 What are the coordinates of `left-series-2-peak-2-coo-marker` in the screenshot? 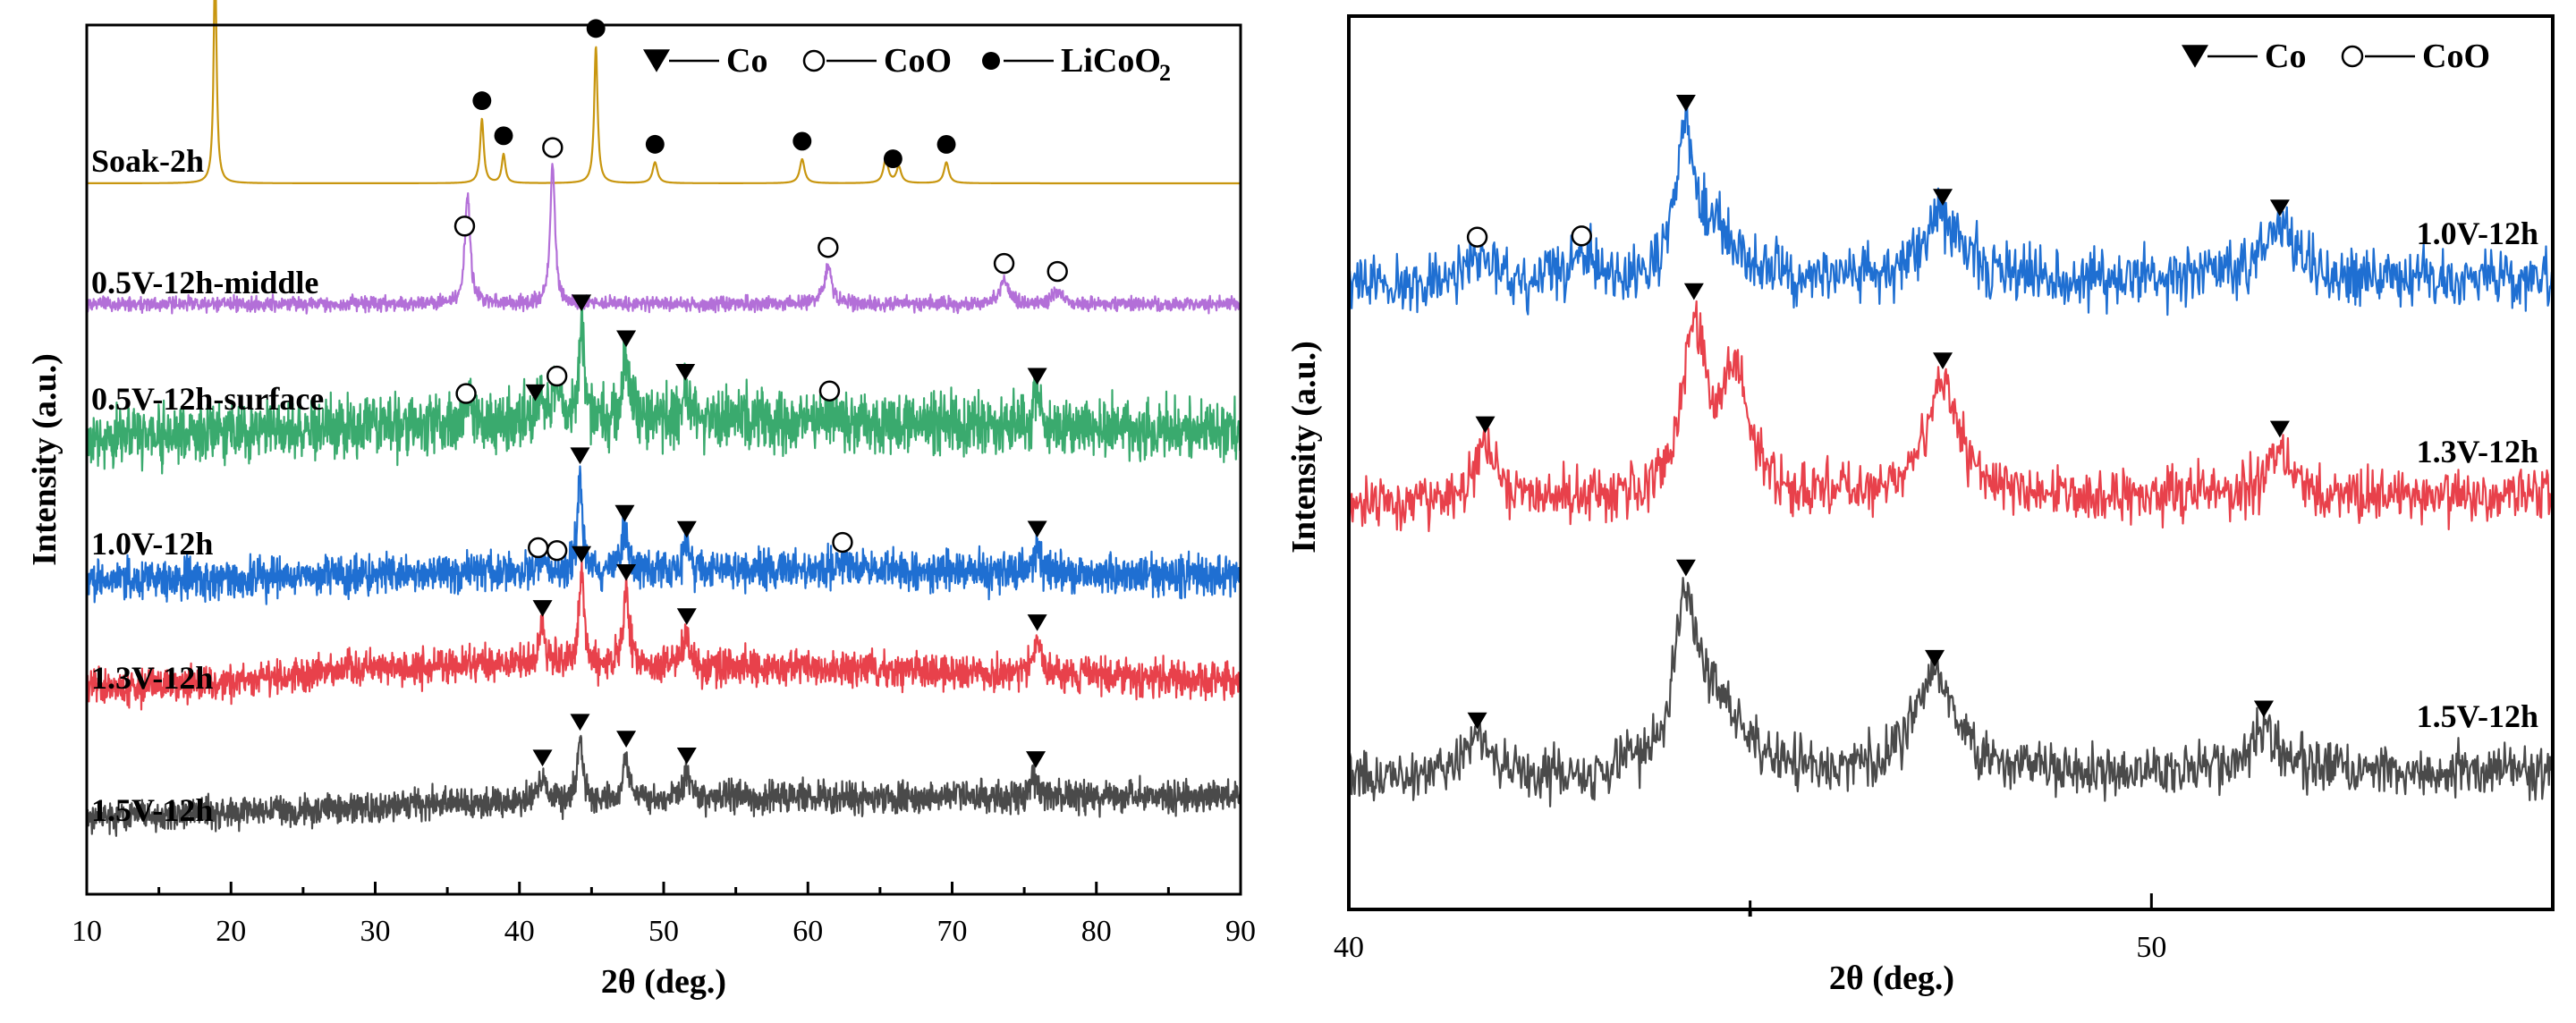 It's located at (553, 147).